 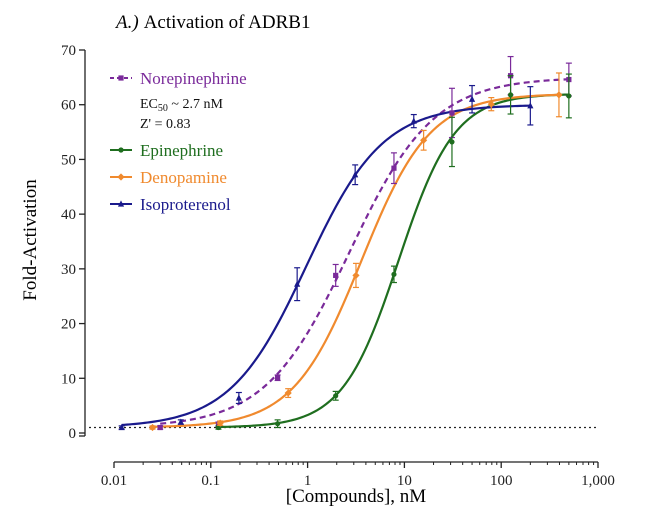 I want to click on legend-item-isoproterenol: Isoproterenol, so click(x=170, y=204).